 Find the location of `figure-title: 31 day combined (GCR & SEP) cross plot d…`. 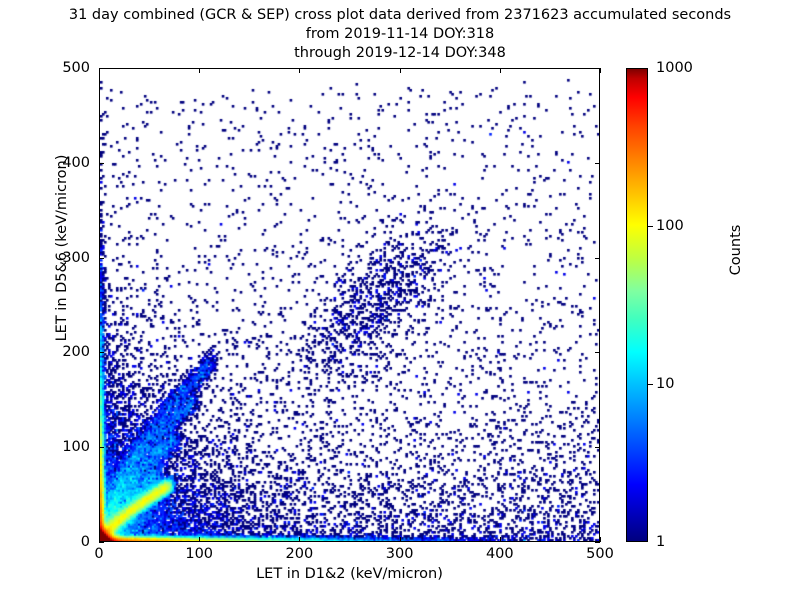

figure-title: 31 day combined (GCR & SEP) cross plot d… is located at coordinates (400, 34).